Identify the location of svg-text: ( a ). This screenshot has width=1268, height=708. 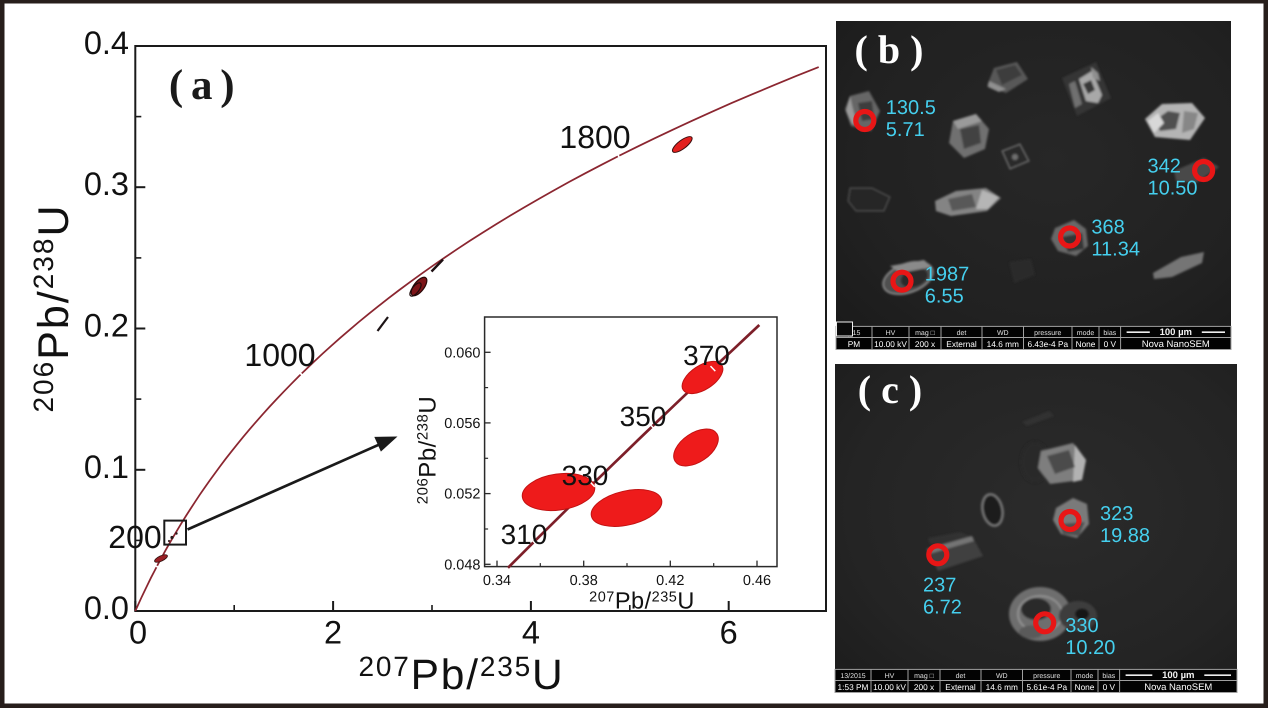
(201, 85).